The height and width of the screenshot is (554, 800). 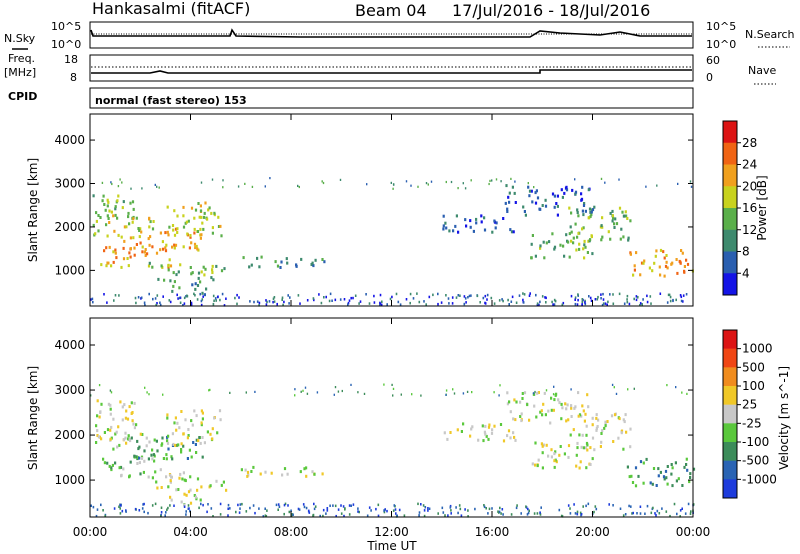 What do you see at coordinates (749, 208) in the screenshot?
I see `power-colorbar-tick-label: 16` at bounding box center [749, 208].